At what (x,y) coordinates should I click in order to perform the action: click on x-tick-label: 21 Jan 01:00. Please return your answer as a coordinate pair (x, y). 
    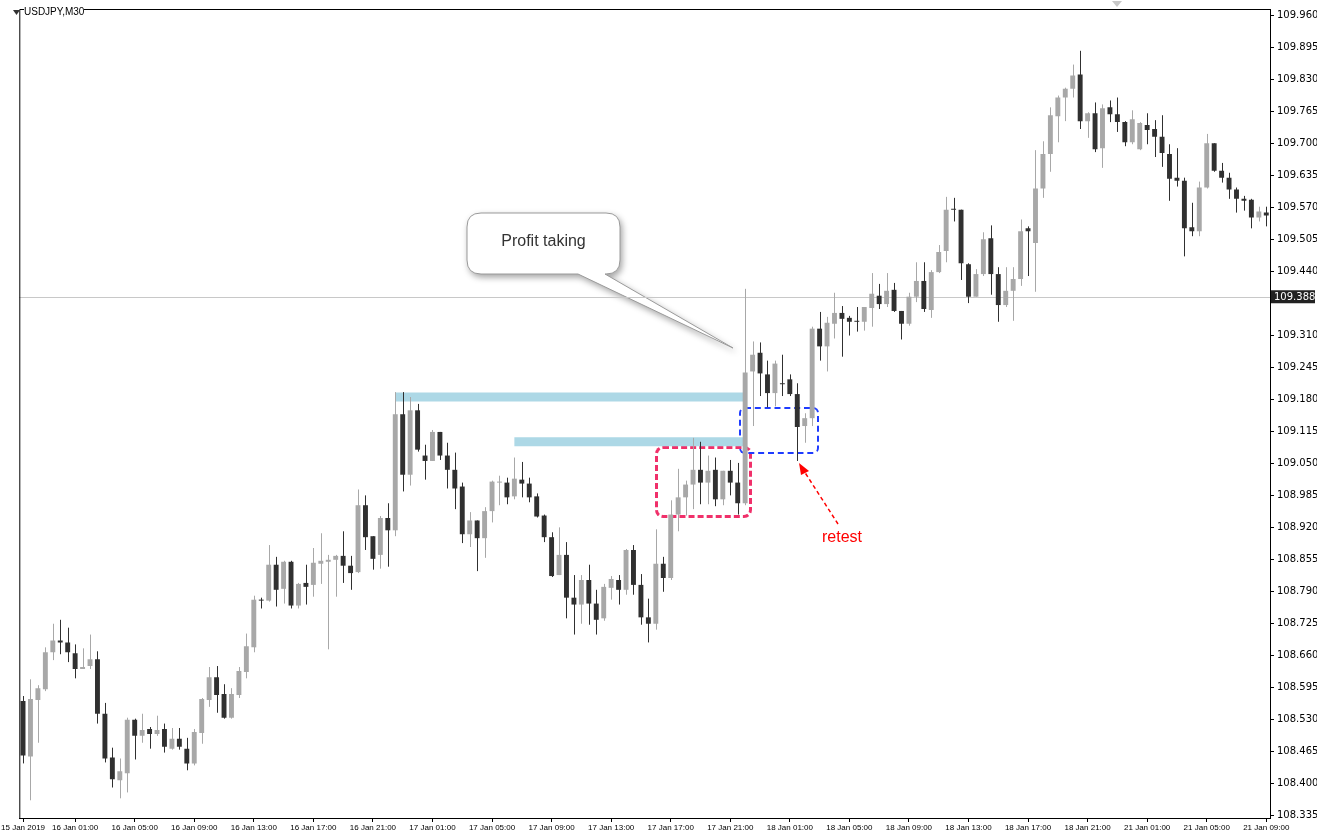
    Looking at the image, I should click on (1147, 827).